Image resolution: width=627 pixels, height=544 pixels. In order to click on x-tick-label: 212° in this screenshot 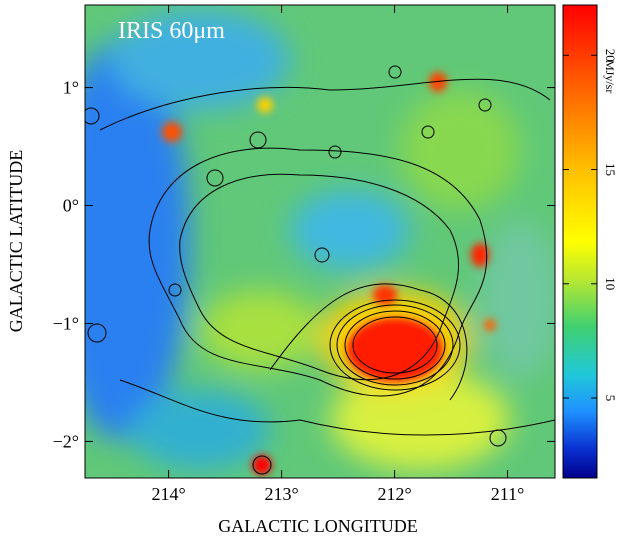, I will do `click(394, 494)`.